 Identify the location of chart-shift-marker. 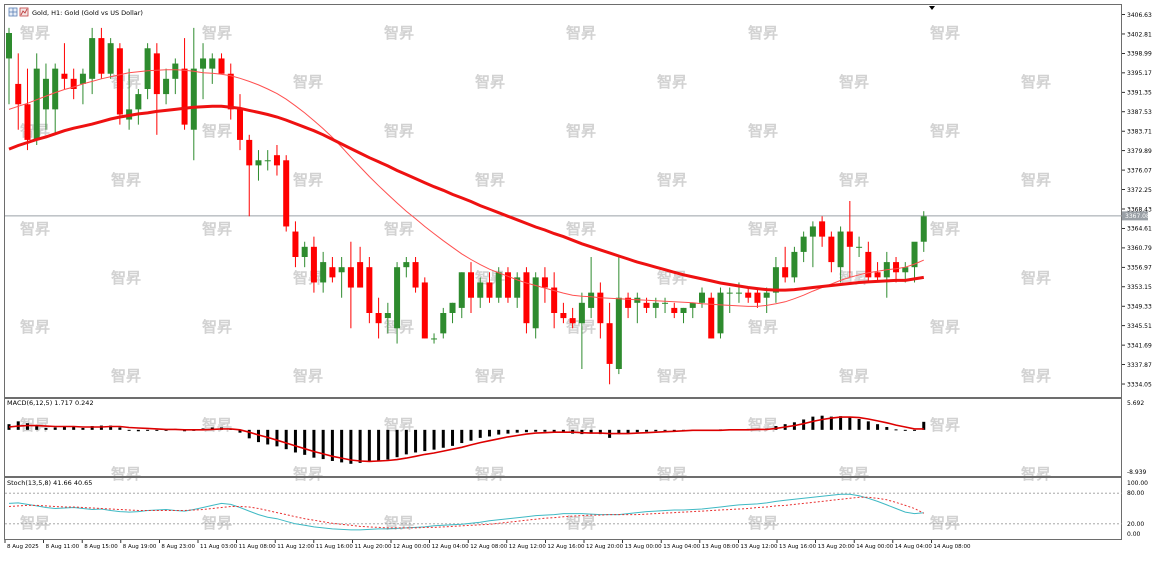
(932, 8).